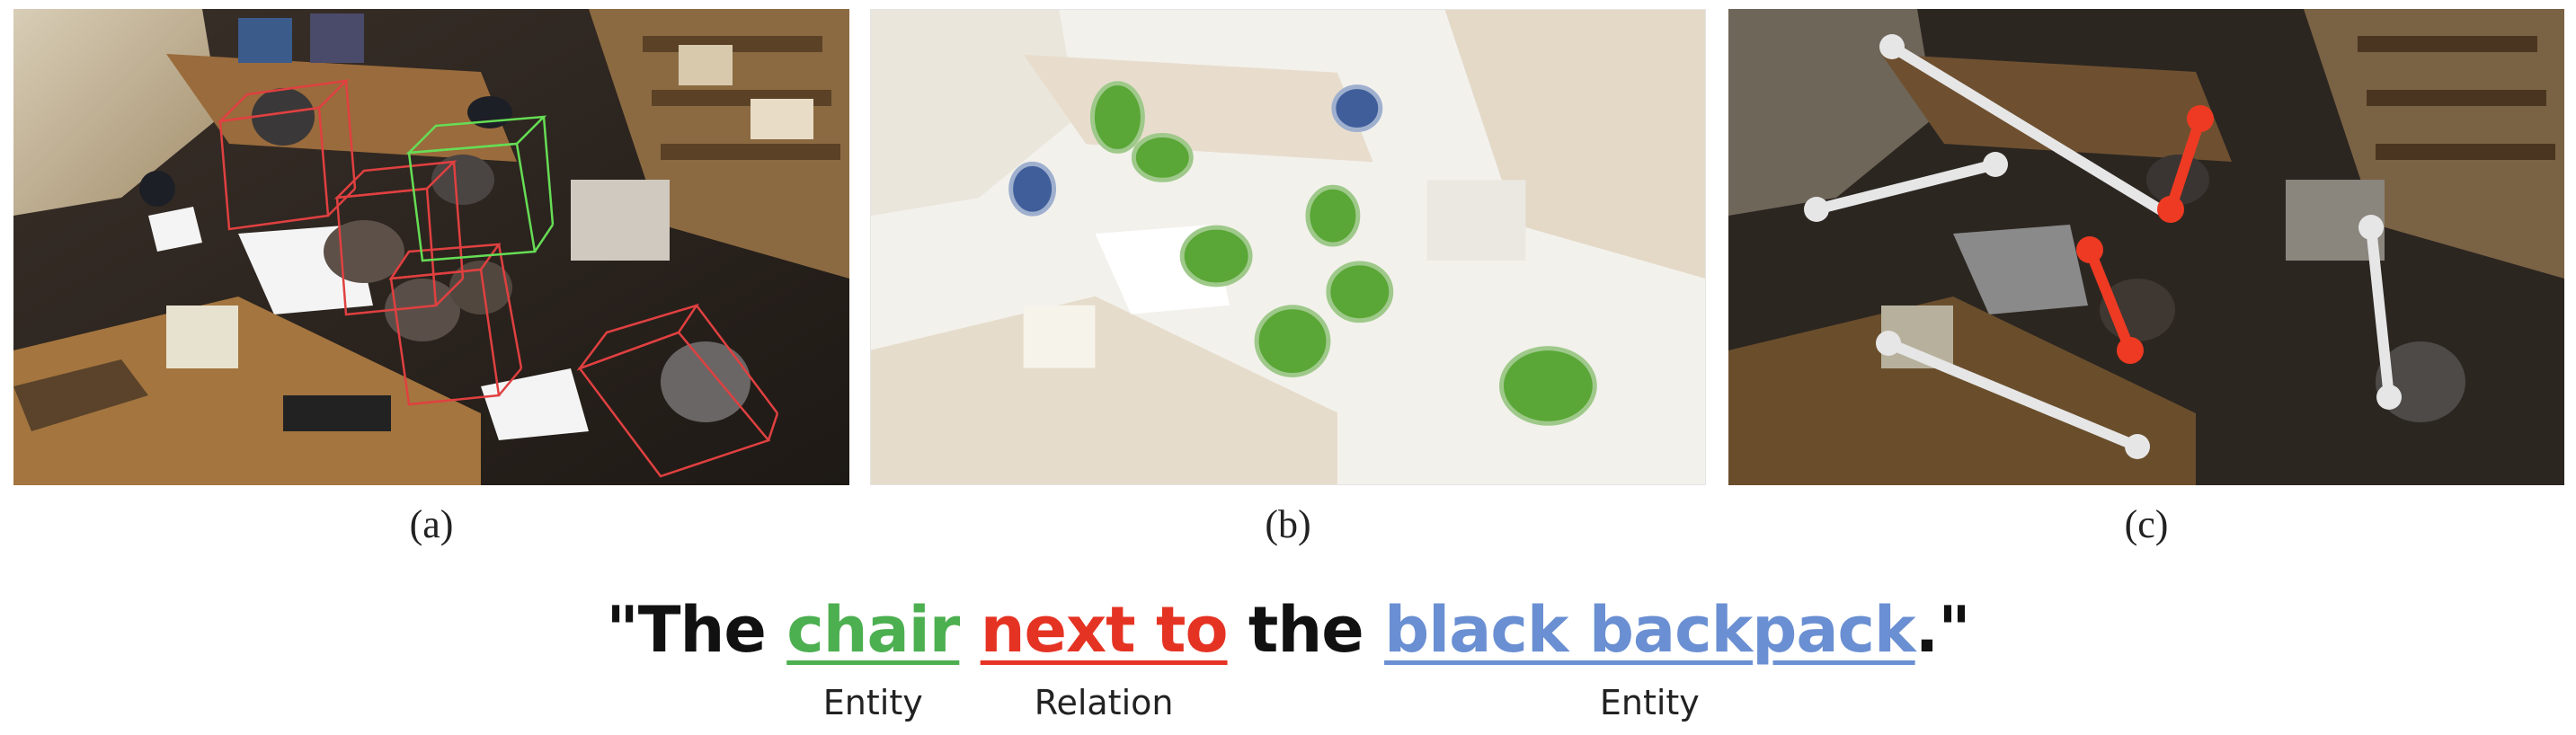 This screenshot has width=2576, height=735. What do you see at coordinates (873, 630) in the screenshot?
I see `entity1-word: chair` at bounding box center [873, 630].